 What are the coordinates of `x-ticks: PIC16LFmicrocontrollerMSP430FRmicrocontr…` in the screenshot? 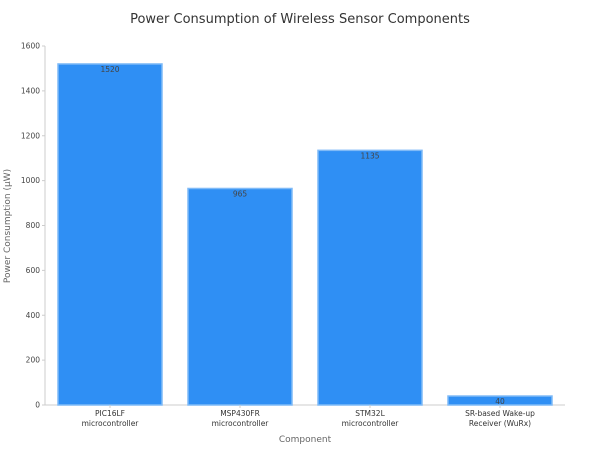 It's located at (308, 416).